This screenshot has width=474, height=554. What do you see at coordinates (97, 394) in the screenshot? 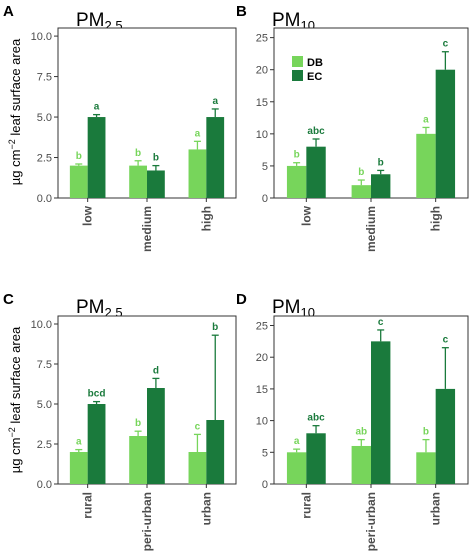
I see `significance-letter: bcd` at bounding box center [97, 394].